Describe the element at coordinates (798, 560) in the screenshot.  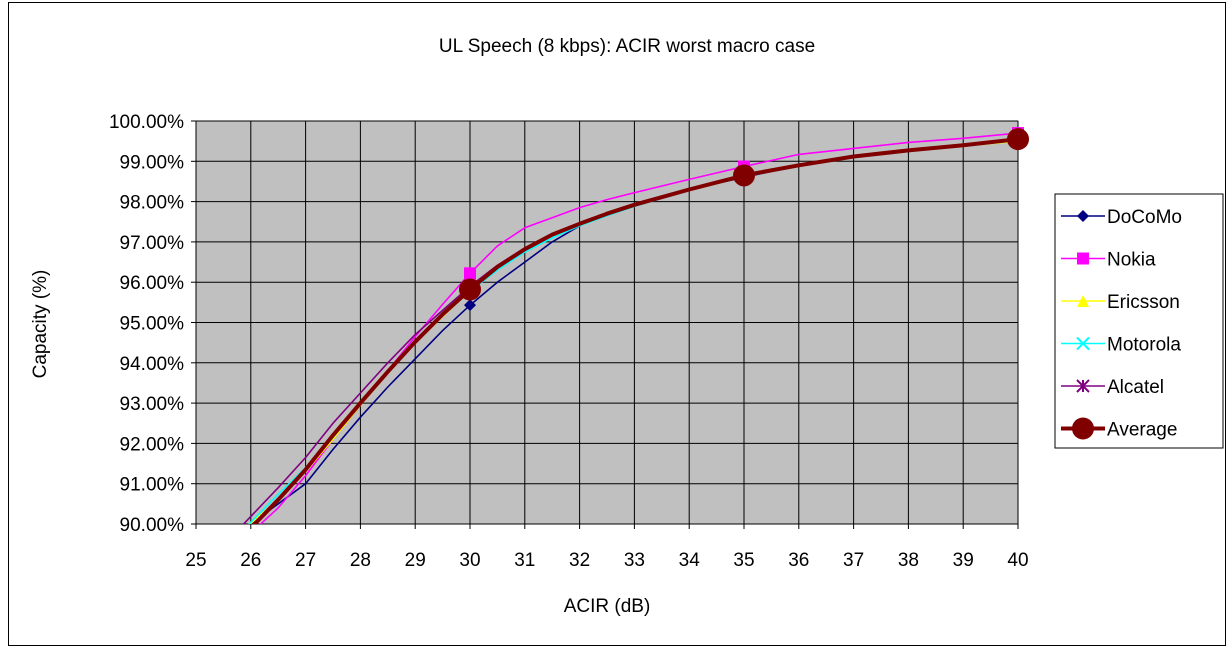
I see `x-tick-label: 36` at that location.